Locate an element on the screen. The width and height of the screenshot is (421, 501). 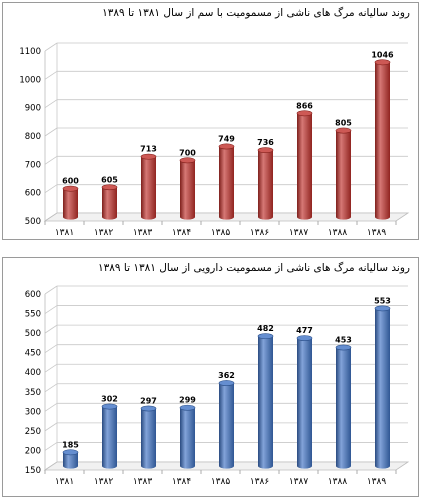
data-label: 605 is located at coordinates (109, 179).